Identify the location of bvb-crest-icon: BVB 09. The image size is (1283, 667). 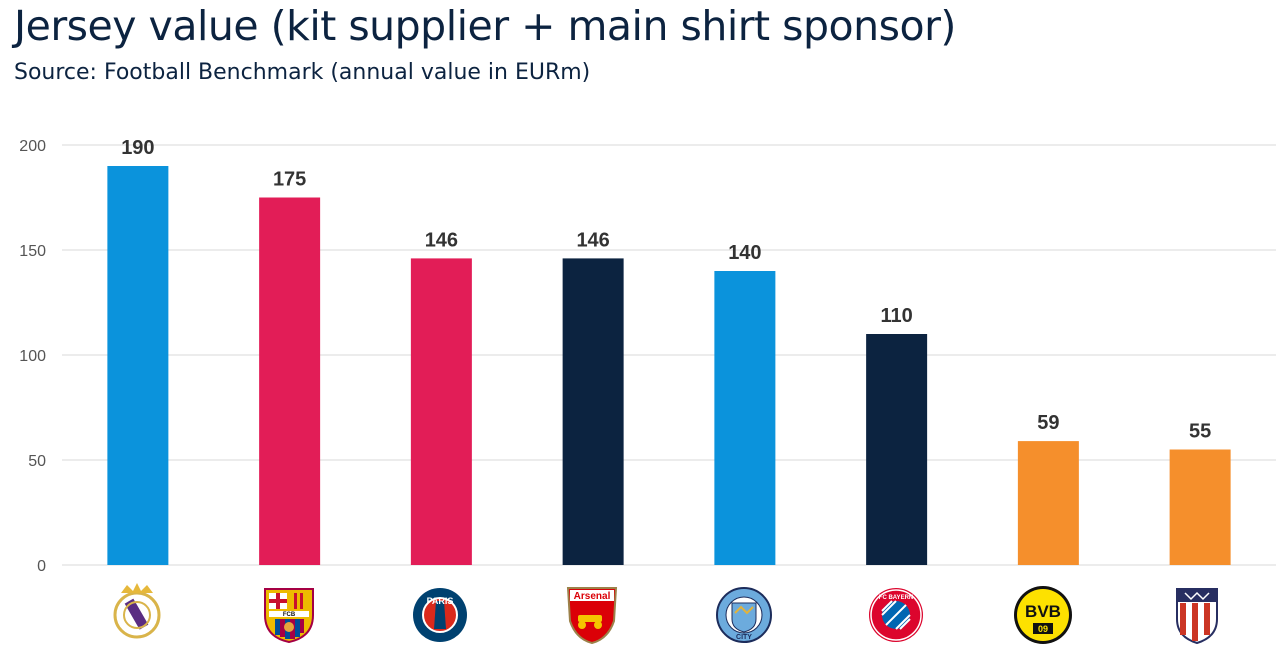
(1043, 615).